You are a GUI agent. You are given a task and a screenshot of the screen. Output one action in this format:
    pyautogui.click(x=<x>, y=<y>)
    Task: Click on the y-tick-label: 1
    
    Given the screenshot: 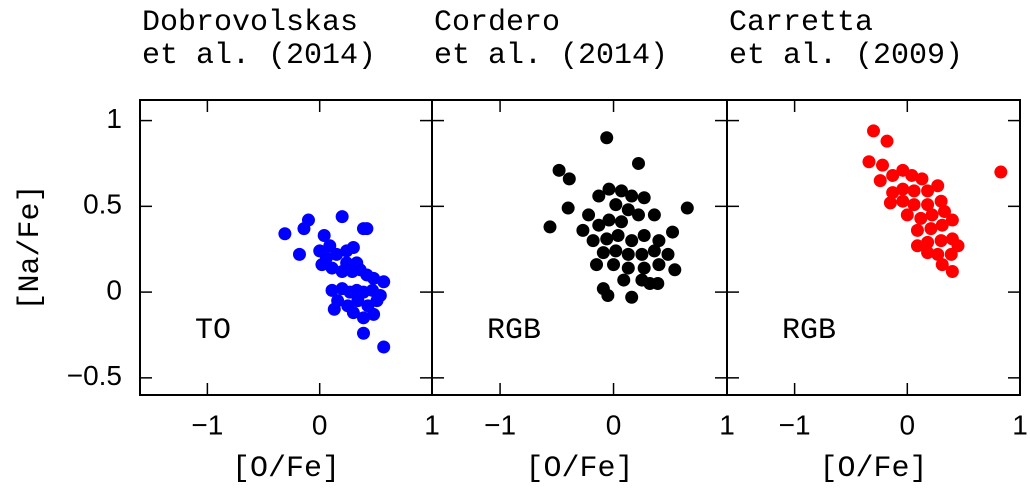 What is the action you would take?
    pyautogui.click(x=114, y=118)
    